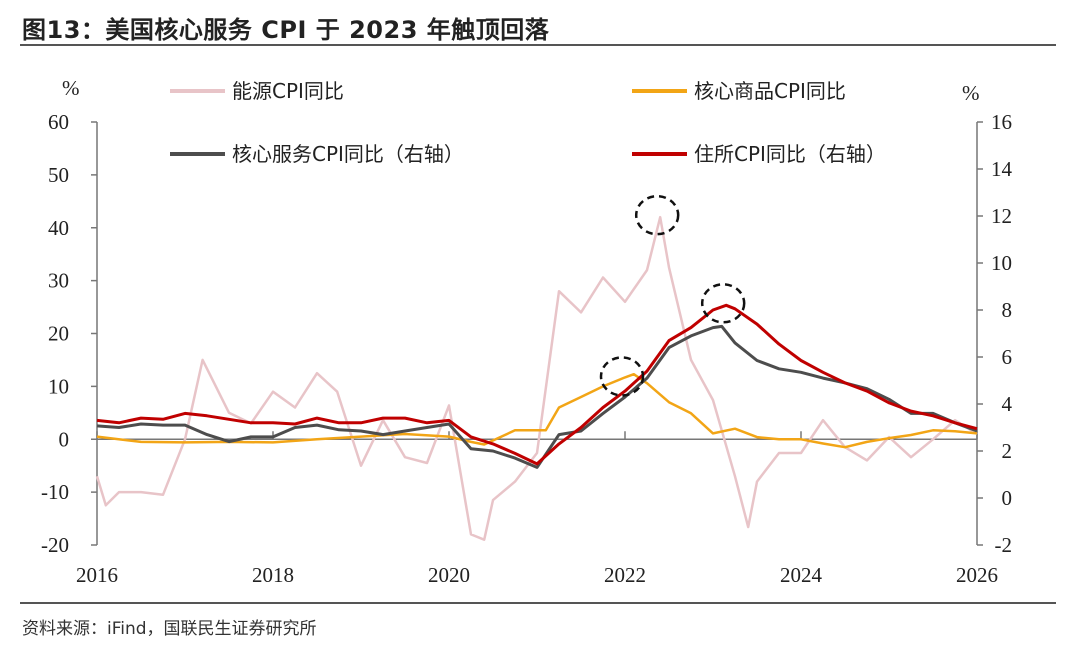 The width and height of the screenshot is (1080, 647). Describe the element at coordinates (1007, 404) in the screenshot. I see `right-tick-label: 4` at that location.